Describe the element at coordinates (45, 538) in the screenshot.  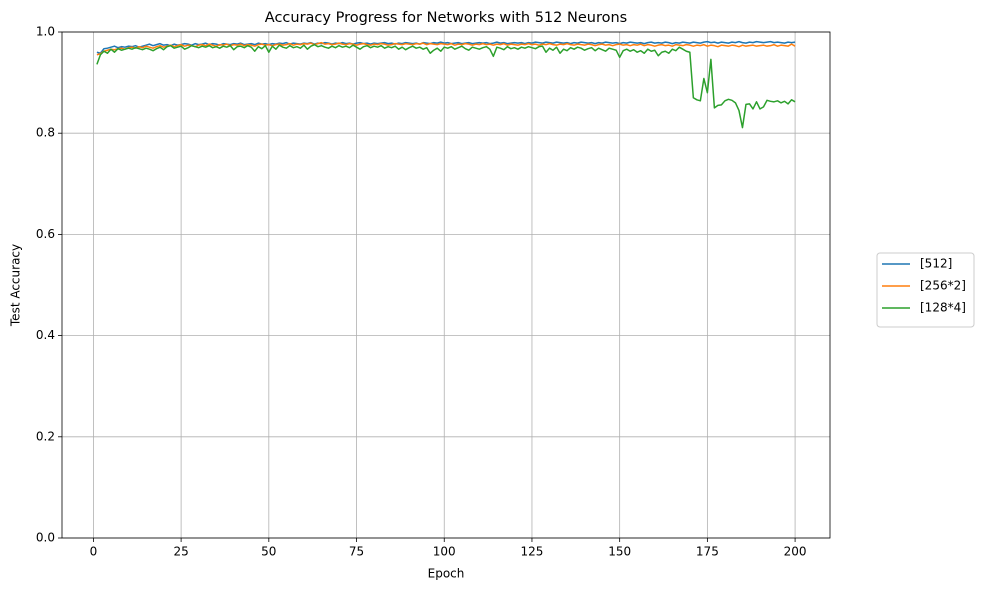
I see `y-tick-label: 0.0` at that location.